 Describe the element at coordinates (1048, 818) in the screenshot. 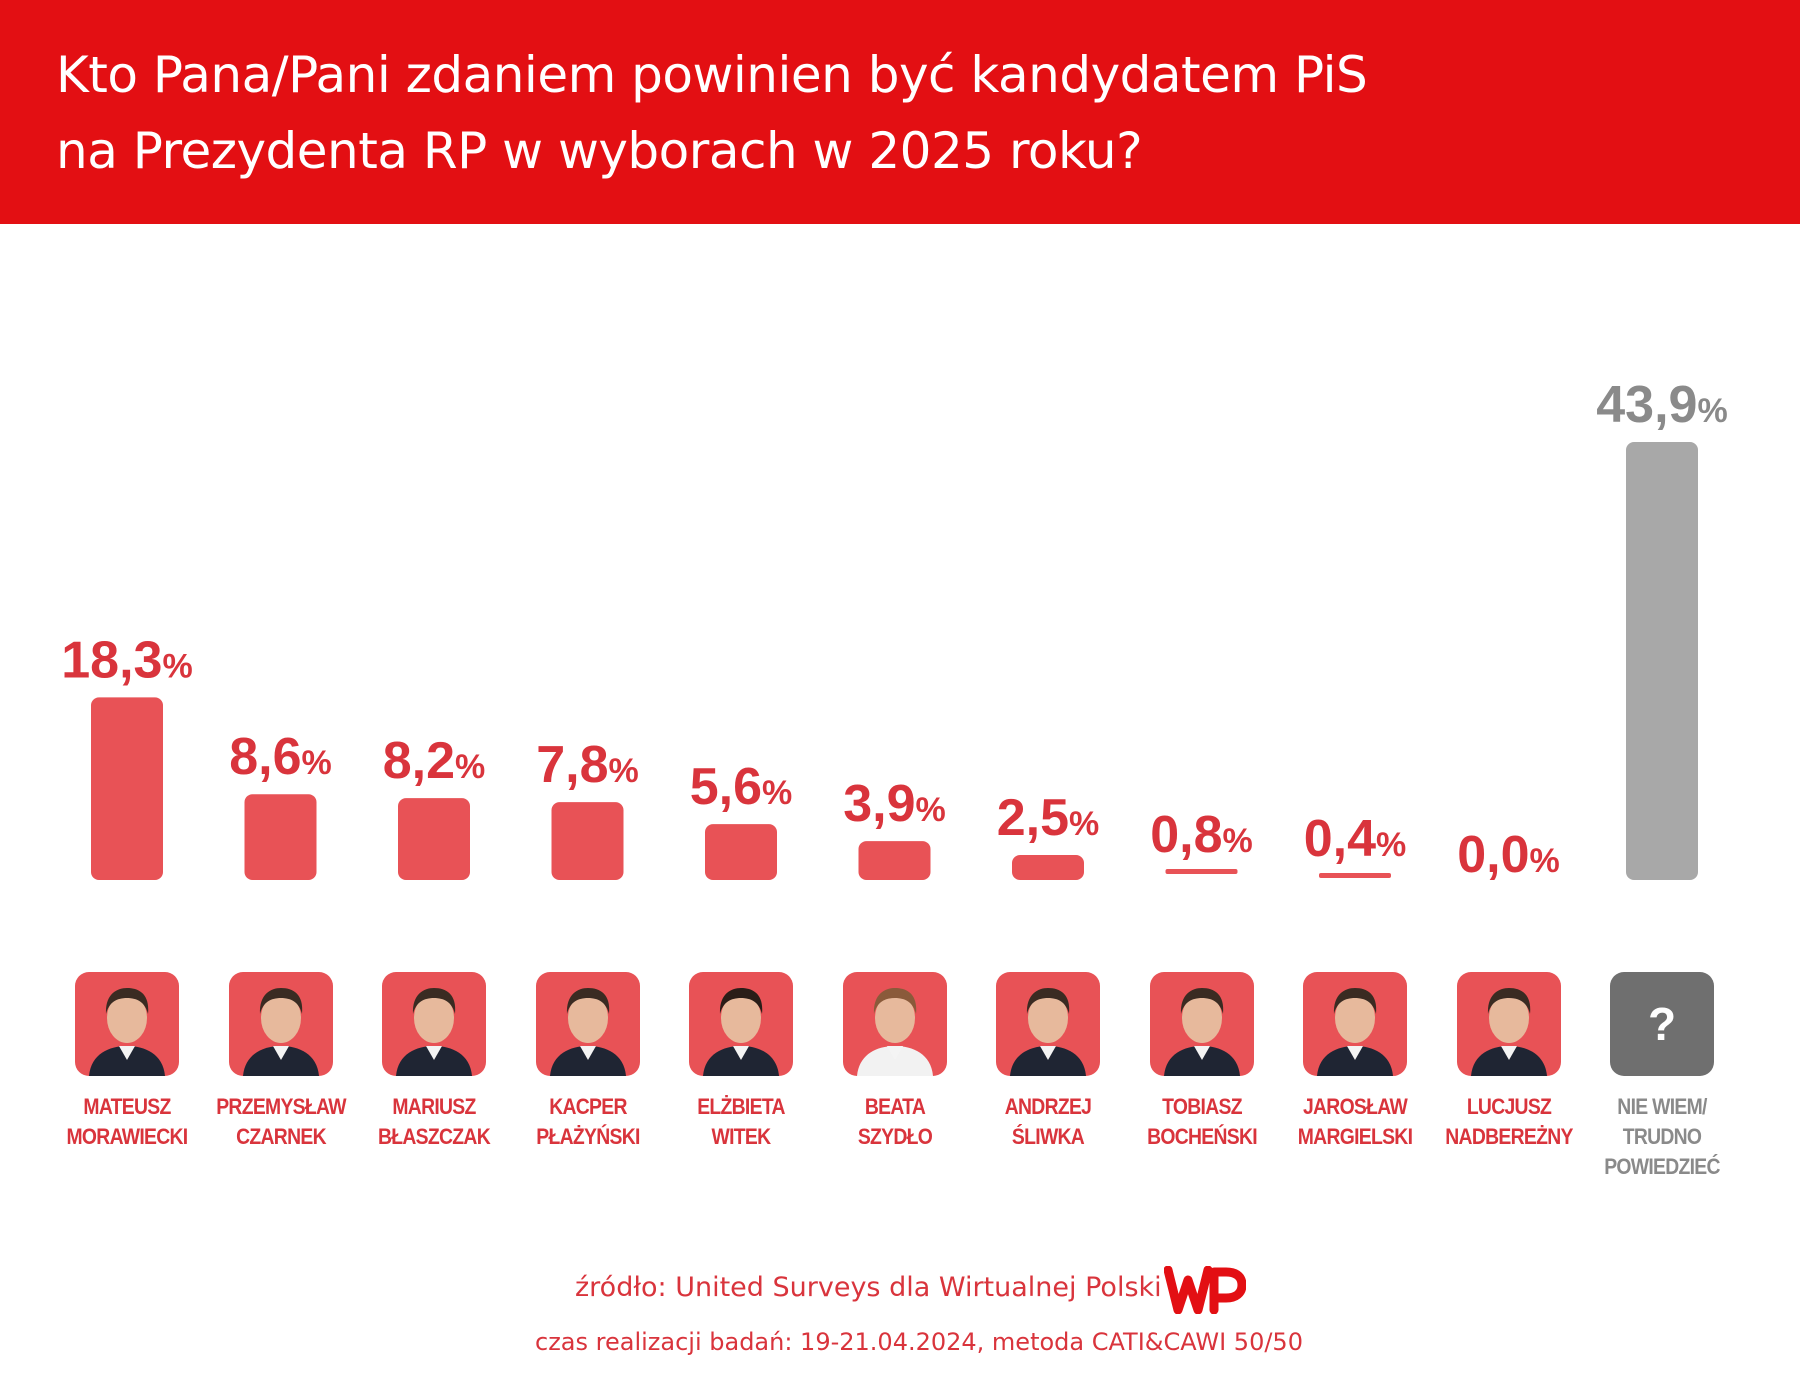

I see `value-label-6: 2,5%` at that location.